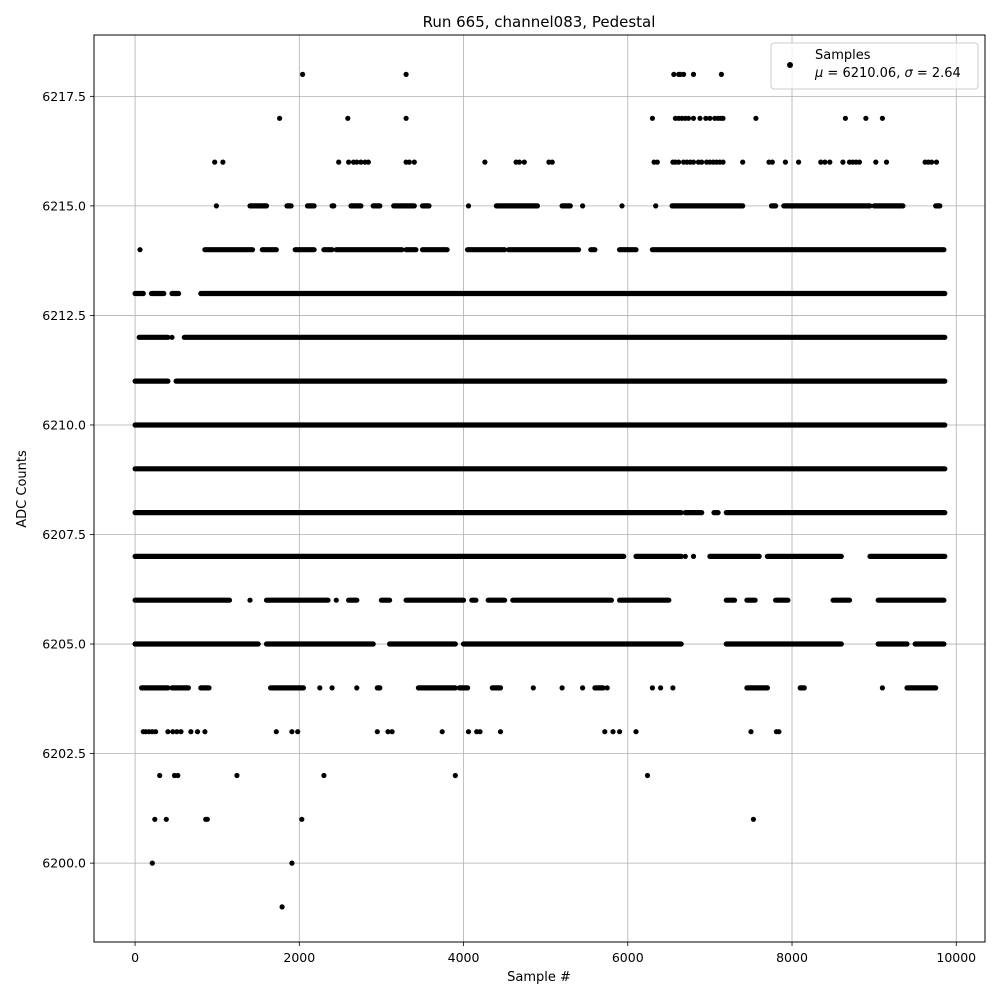 The width and height of the screenshot is (1000, 1000). Describe the element at coordinates (64, 424) in the screenshot. I see `y-tick-label: 6210.0` at that location.